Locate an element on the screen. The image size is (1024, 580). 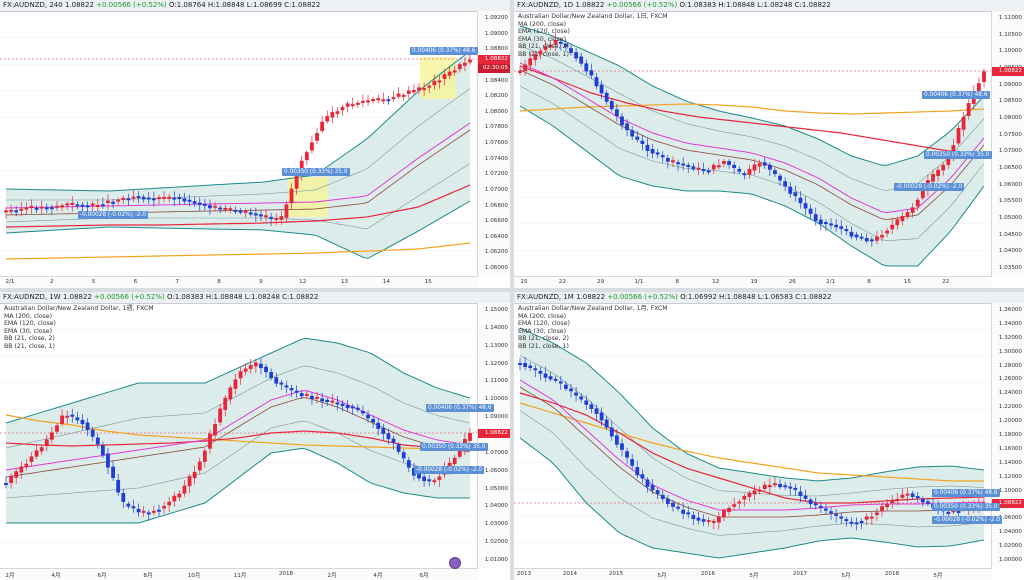
measure-tag: -0.00028 (-0.02%) -2.0 is located at coordinates (113, 215).